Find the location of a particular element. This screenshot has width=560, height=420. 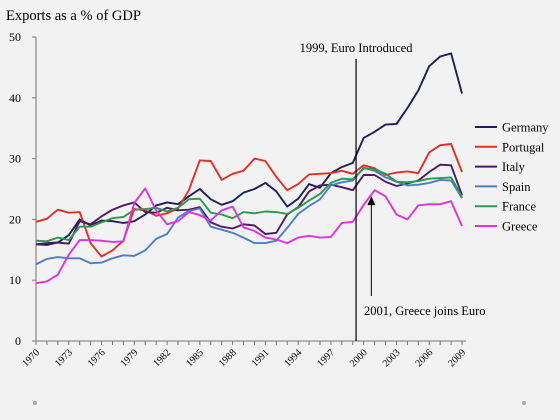

x-tick-label: 1976 is located at coordinates (97, 358).